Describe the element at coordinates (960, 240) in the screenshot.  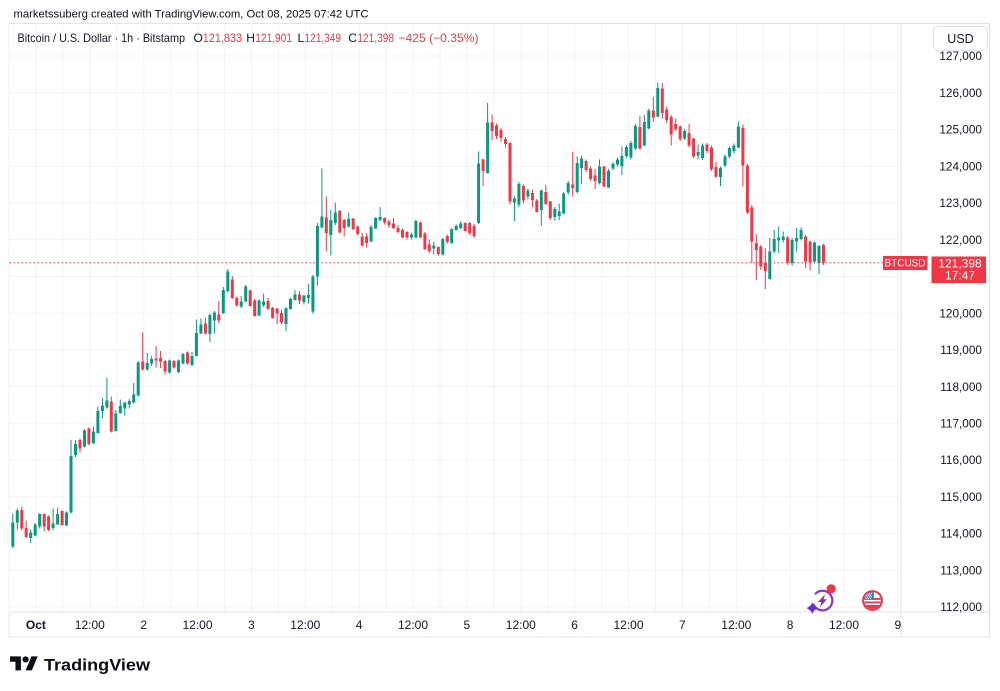
I see `svg-text: 122,000` at that location.